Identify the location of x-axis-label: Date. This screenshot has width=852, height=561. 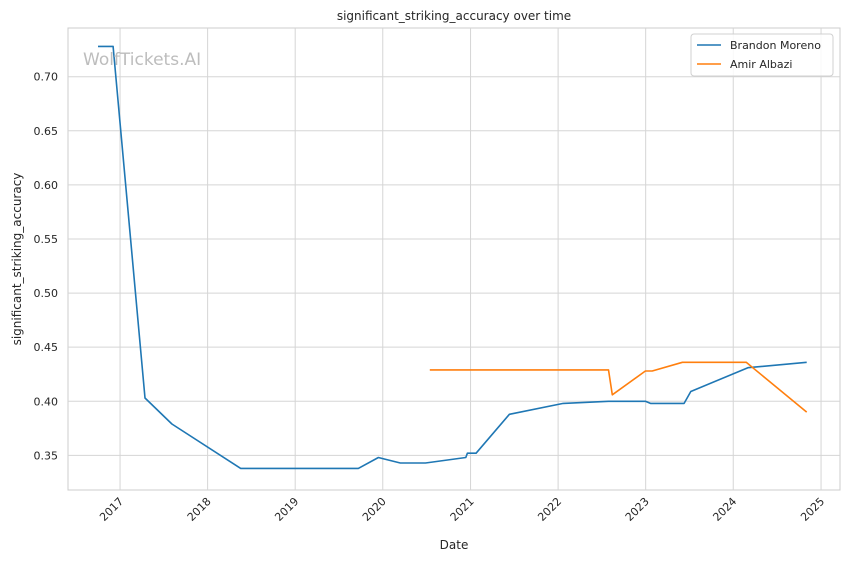
(454, 545).